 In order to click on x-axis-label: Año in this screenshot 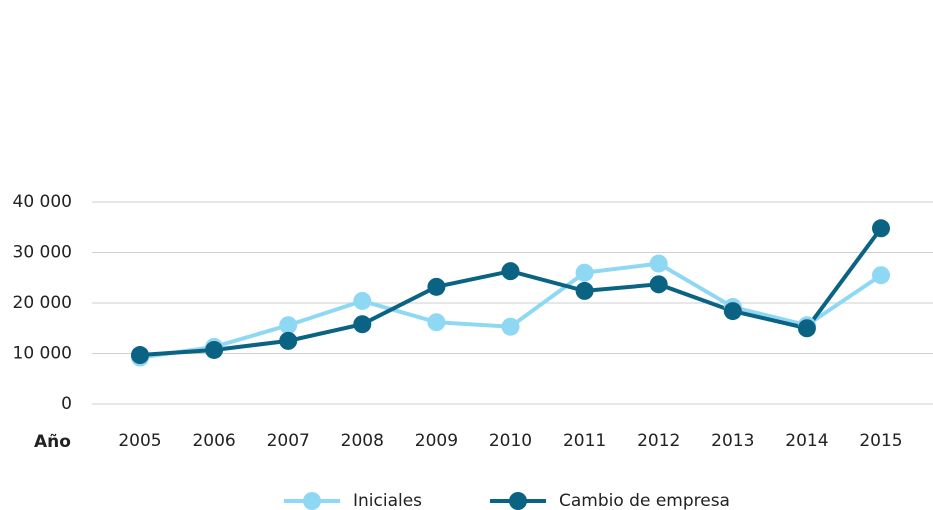, I will do `click(52, 442)`.